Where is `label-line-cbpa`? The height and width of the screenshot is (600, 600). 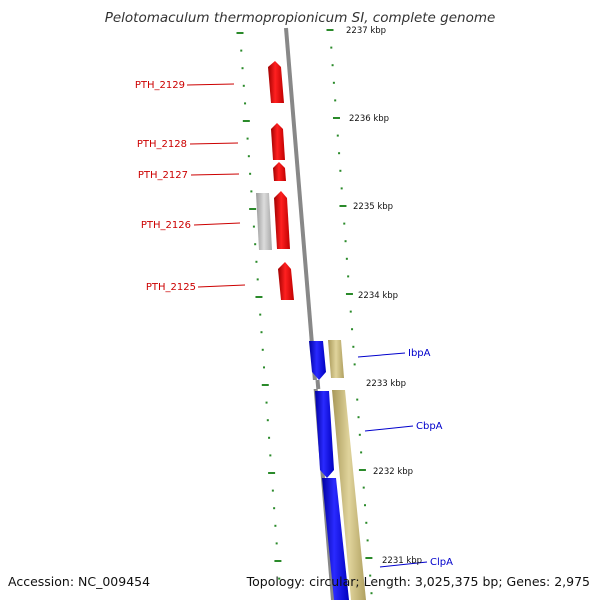 label-line-cbpa is located at coordinates (389, 428).